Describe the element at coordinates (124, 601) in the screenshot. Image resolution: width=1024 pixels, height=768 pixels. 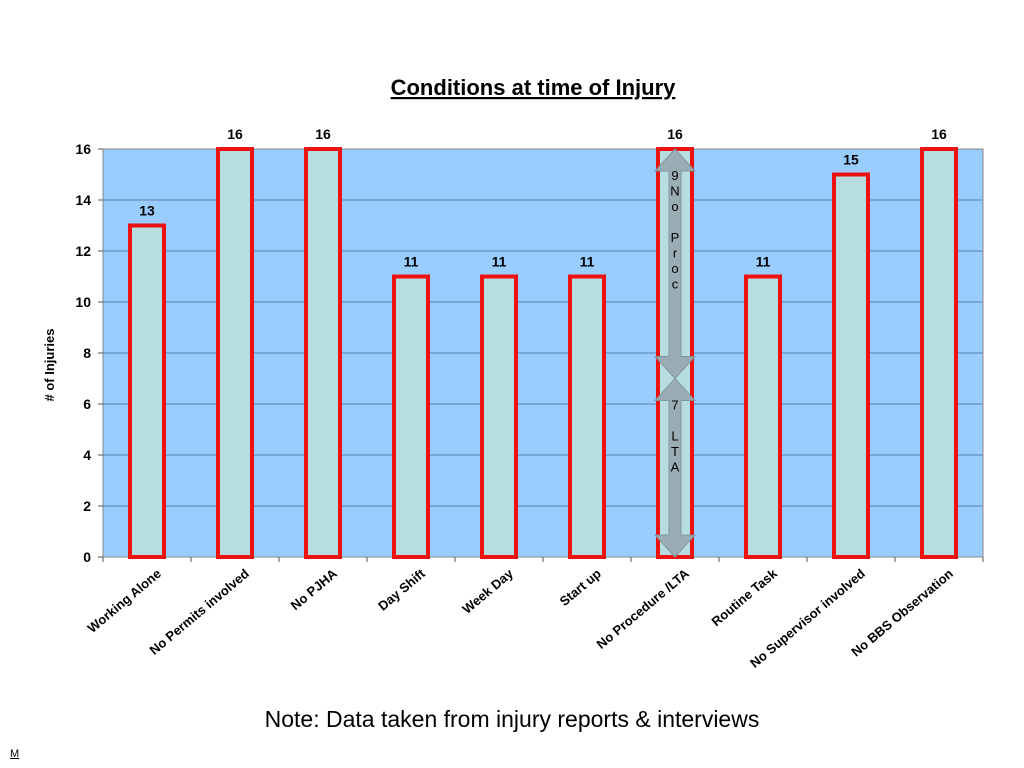
I see `category-label: Working Alone` at that location.